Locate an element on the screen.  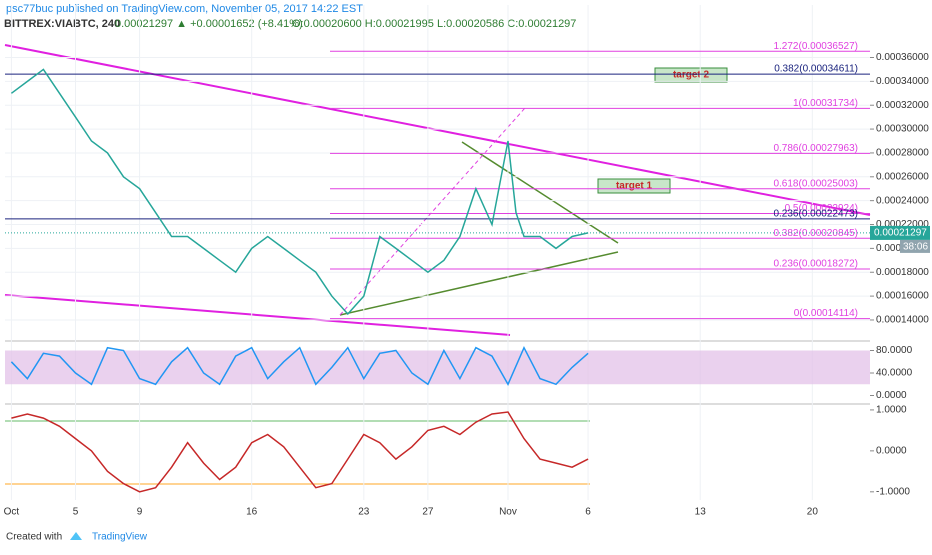
x-tick-label: Oct is located at coordinates (12, 512).